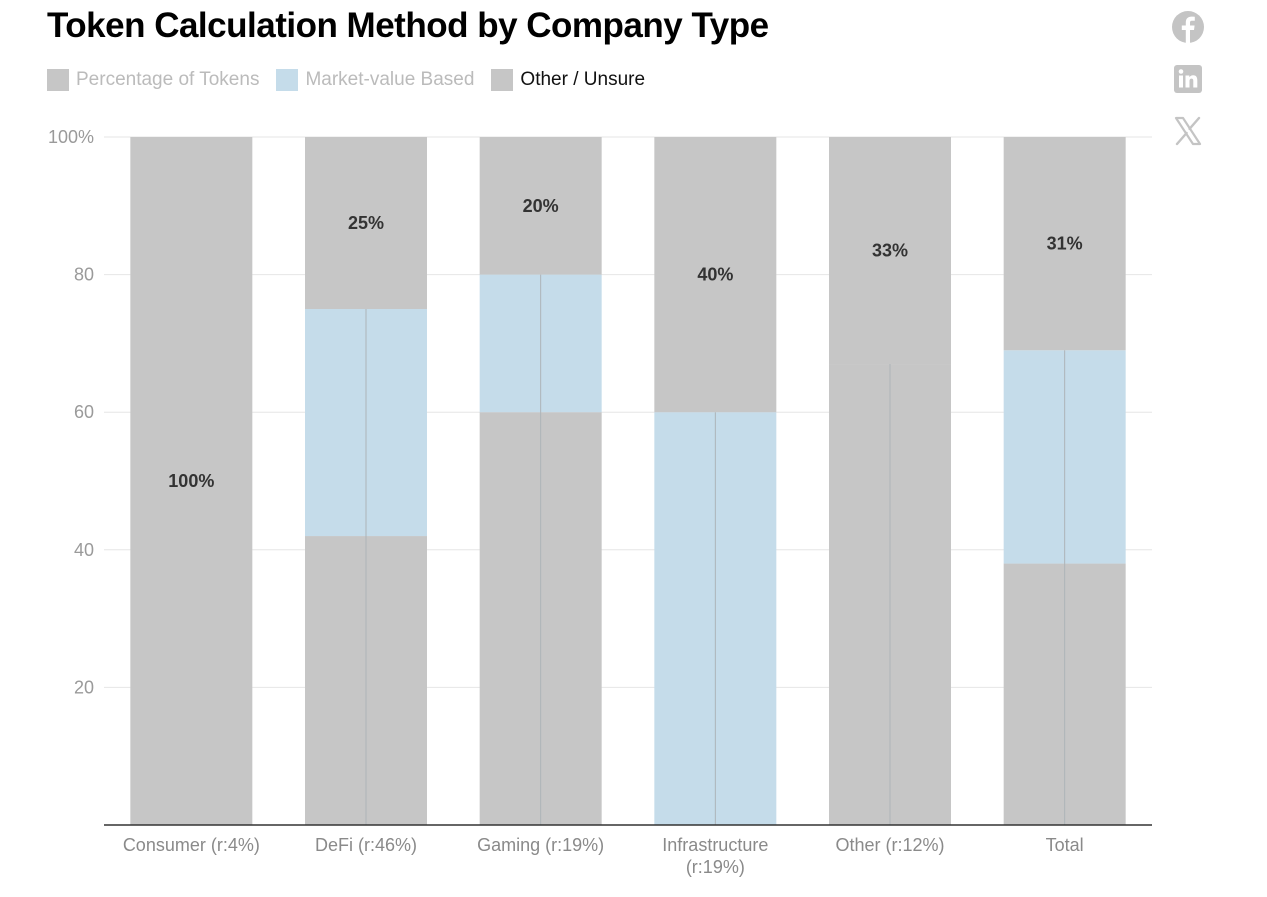 This screenshot has height=897, width=1267. Describe the element at coordinates (408, 25) in the screenshot. I see `chart-title: Token Calculation Method by Company Type` at that location.